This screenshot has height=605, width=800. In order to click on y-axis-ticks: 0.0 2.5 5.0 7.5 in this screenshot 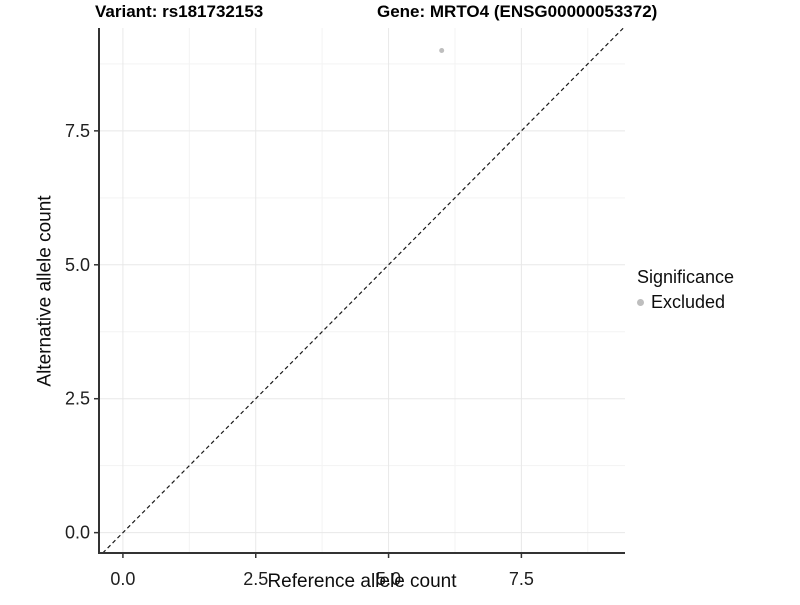, I will do `click(82, 332)`.